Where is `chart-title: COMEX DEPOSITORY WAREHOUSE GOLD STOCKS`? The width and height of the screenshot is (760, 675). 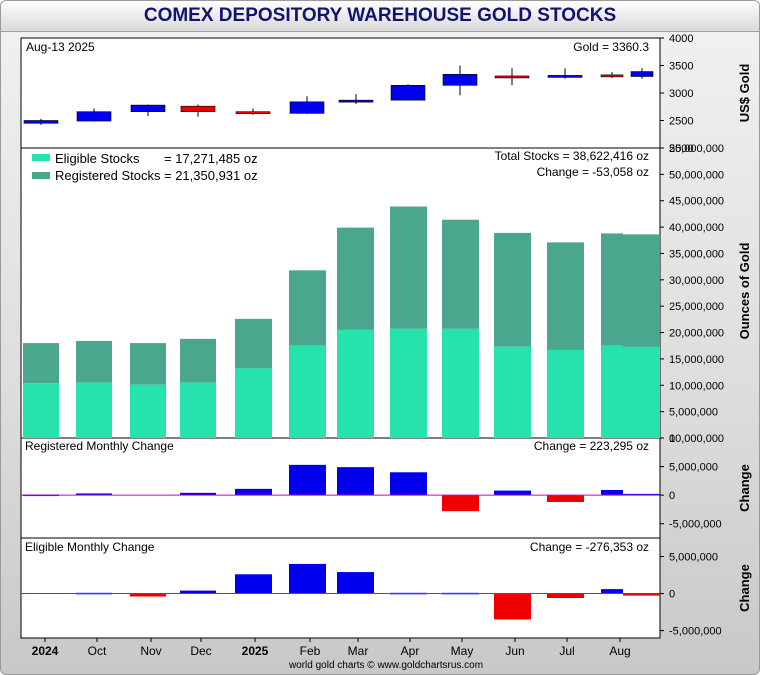
chart-title: COMEX DEPOSITORY WAREHOUSE GOLD STOCKS is located at coordinates (380, 16).